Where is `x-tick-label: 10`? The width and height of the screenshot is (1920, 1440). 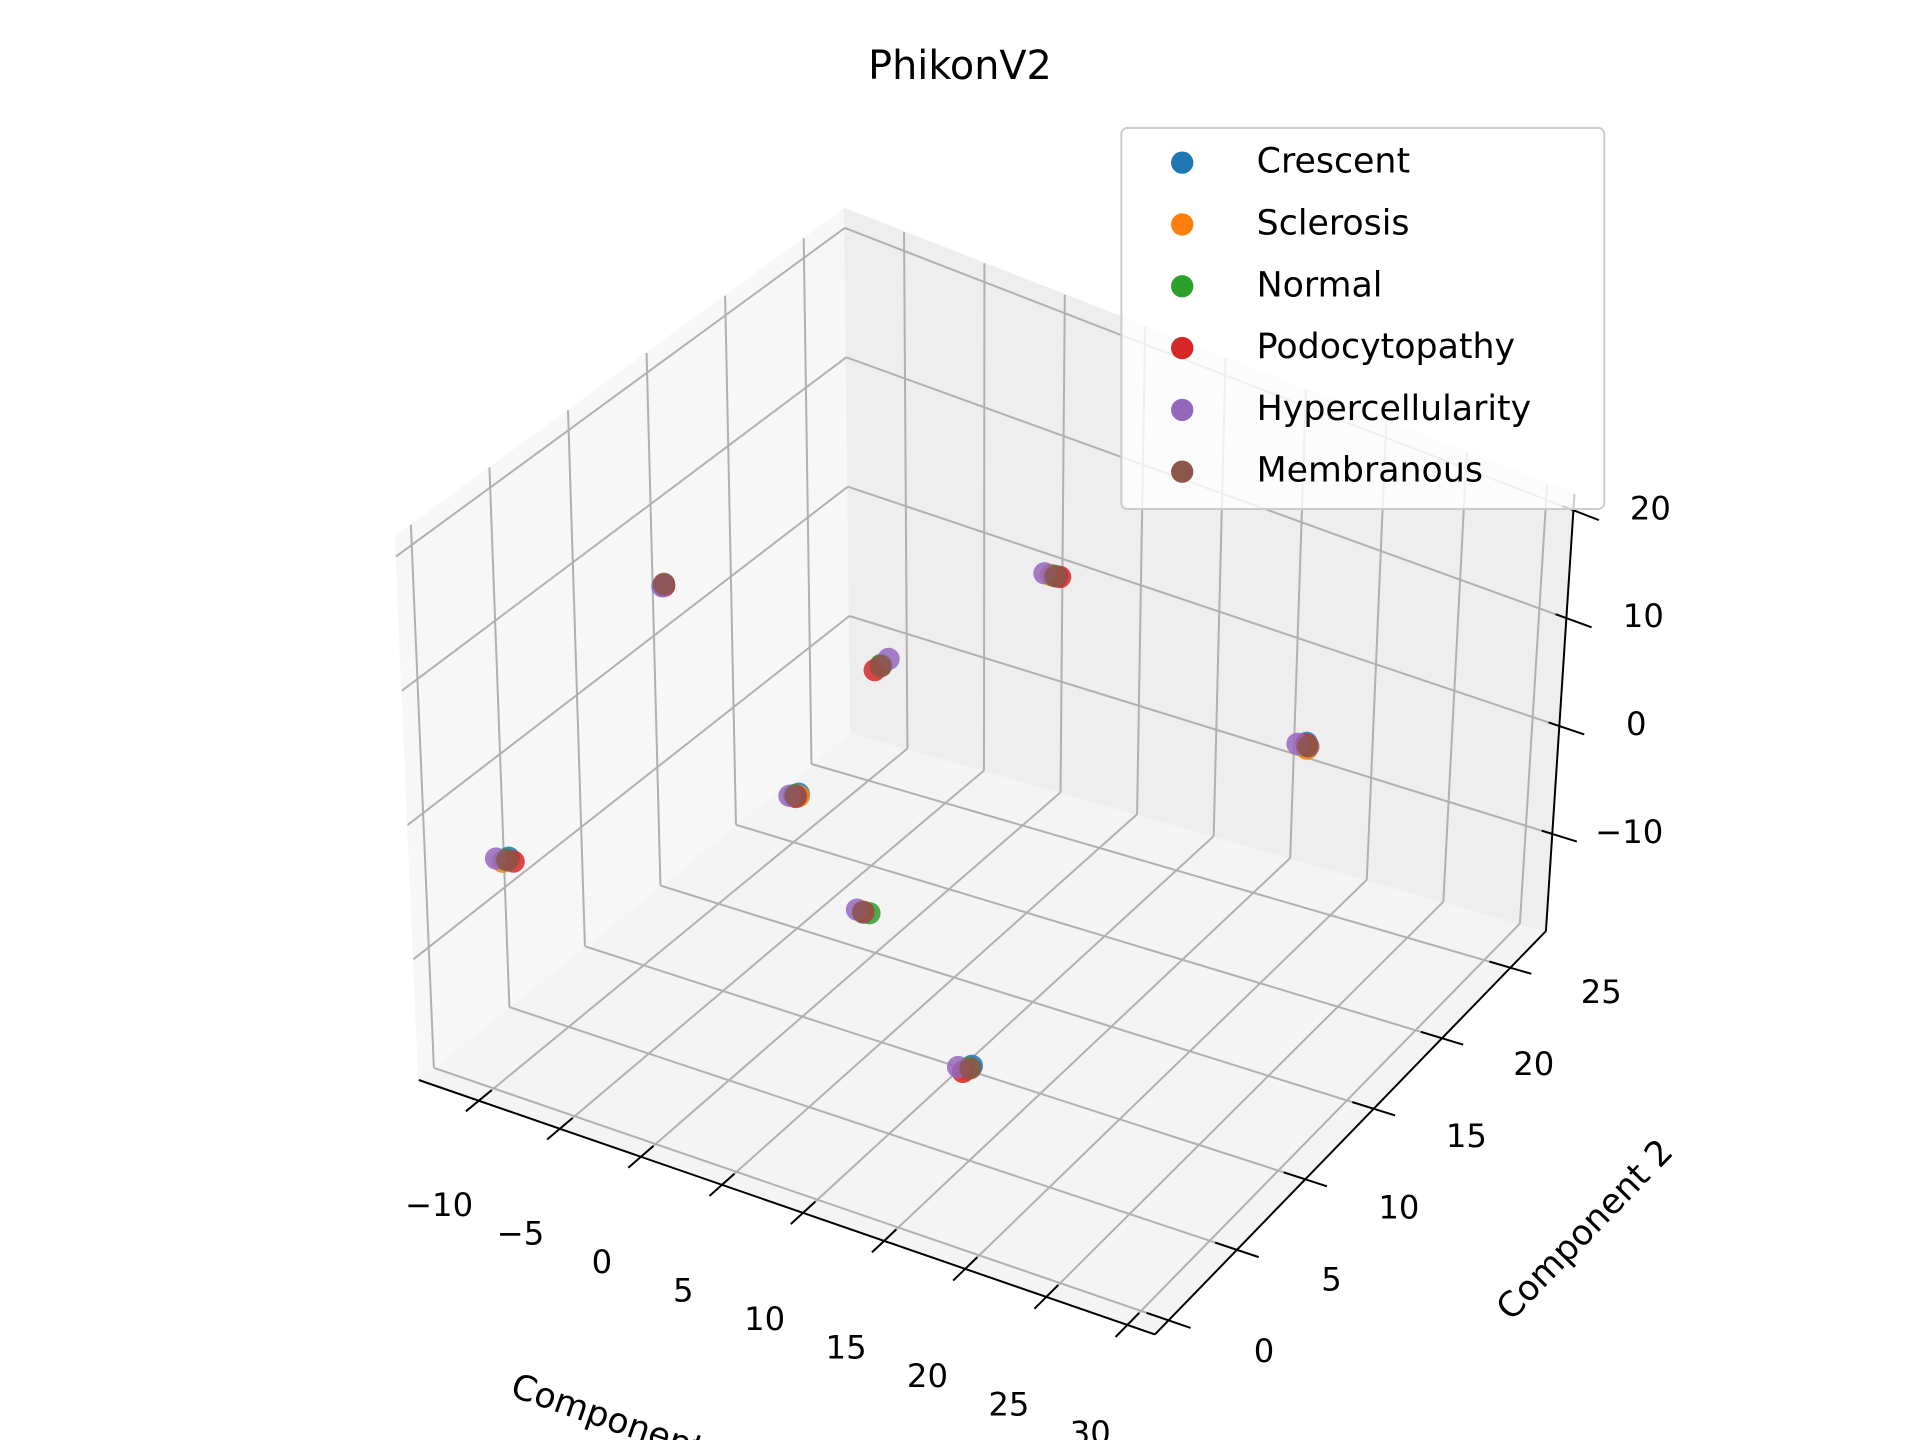 x-tick-label: 10 is located at coordinates (764, 1319).